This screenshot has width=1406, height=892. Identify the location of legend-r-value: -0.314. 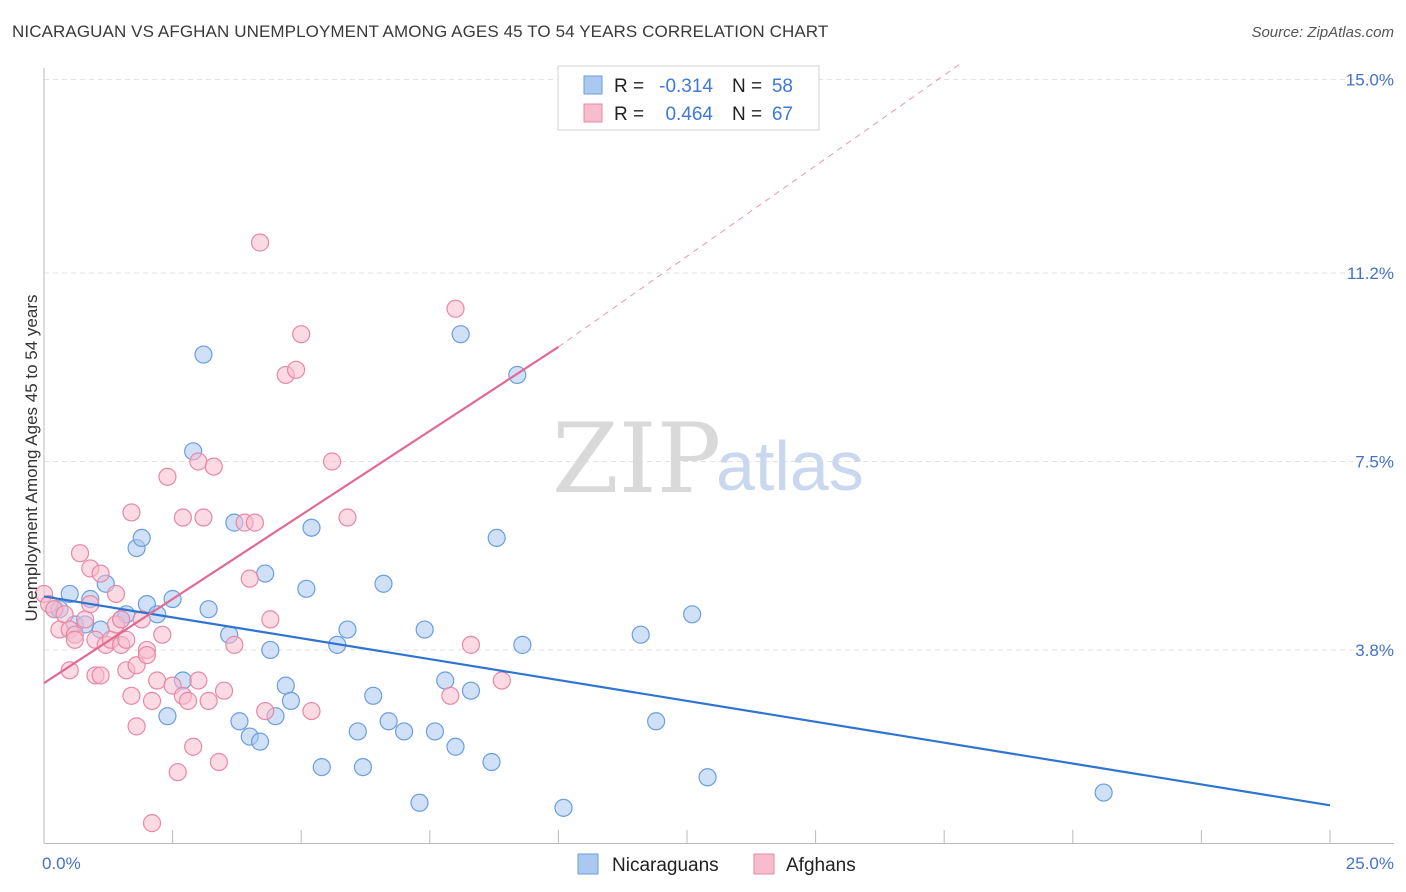
(686, 86).